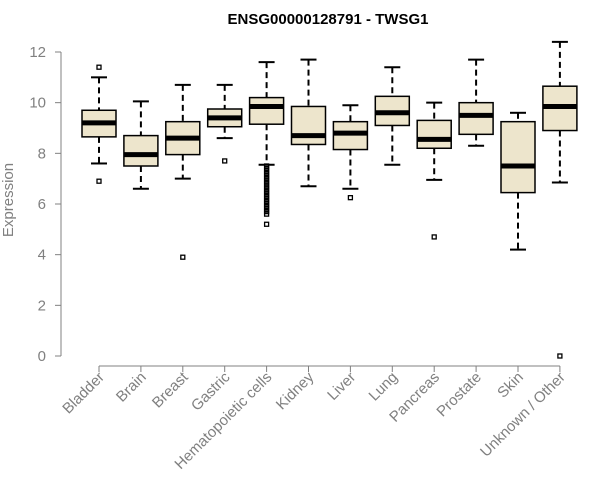 The width and height of the screenshot is (600, 500). What do you see at coordinates (328, 19) in the screenshot?
I see `chart-title: ENSG00000128791 - TWSG1` at bounding box center [328, 19].